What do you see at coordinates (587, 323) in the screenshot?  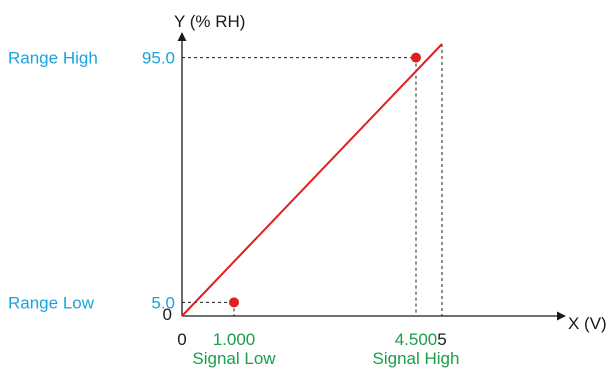 I see `x-axis-label: X (V)` at bounding box center [587, 323].